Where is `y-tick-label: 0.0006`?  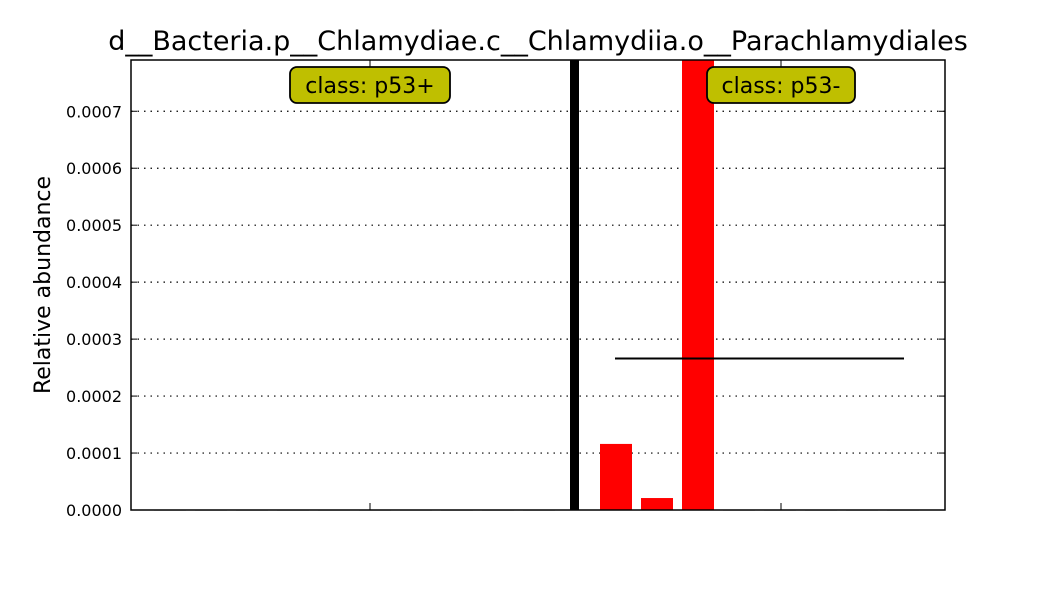
y-tick-label: 0.0006 is located at coordinates (94, 168).